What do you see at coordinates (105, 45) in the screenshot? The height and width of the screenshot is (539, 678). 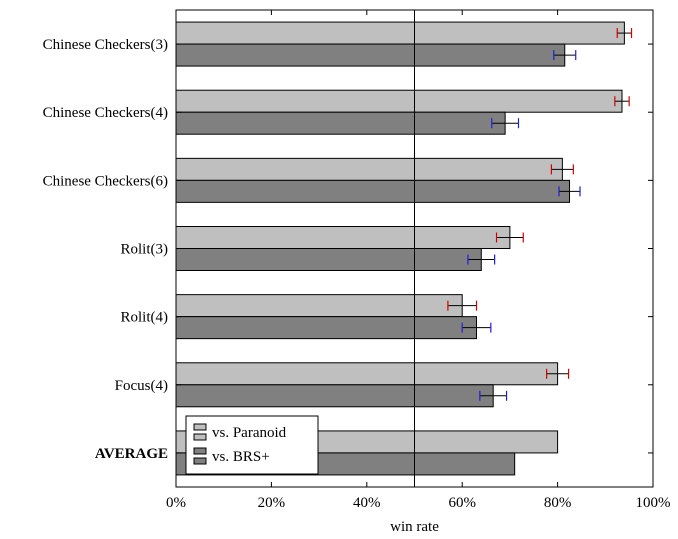 I see `y-tick-label-chinese-checkers-3: Chinese Checkers(3)` at bounding box center [105, 45].